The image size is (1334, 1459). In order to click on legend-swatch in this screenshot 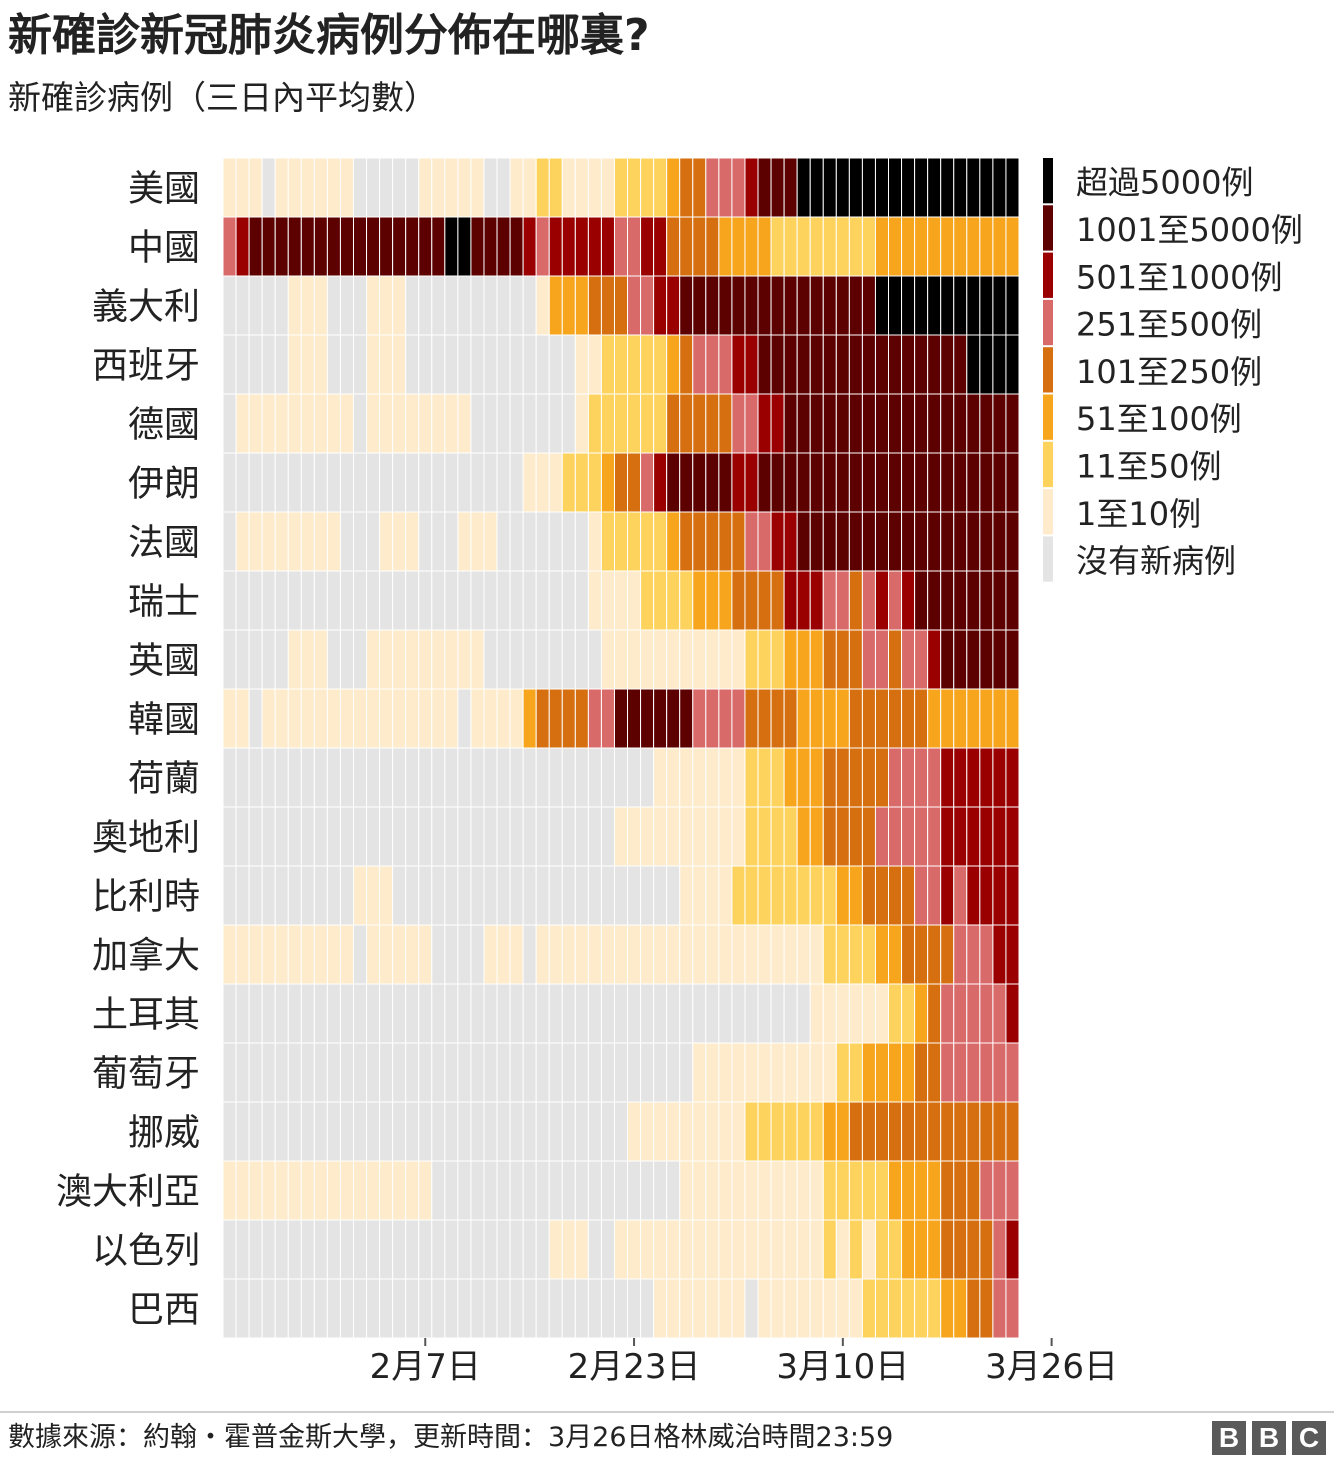, I will do `click(1048, 181)`.